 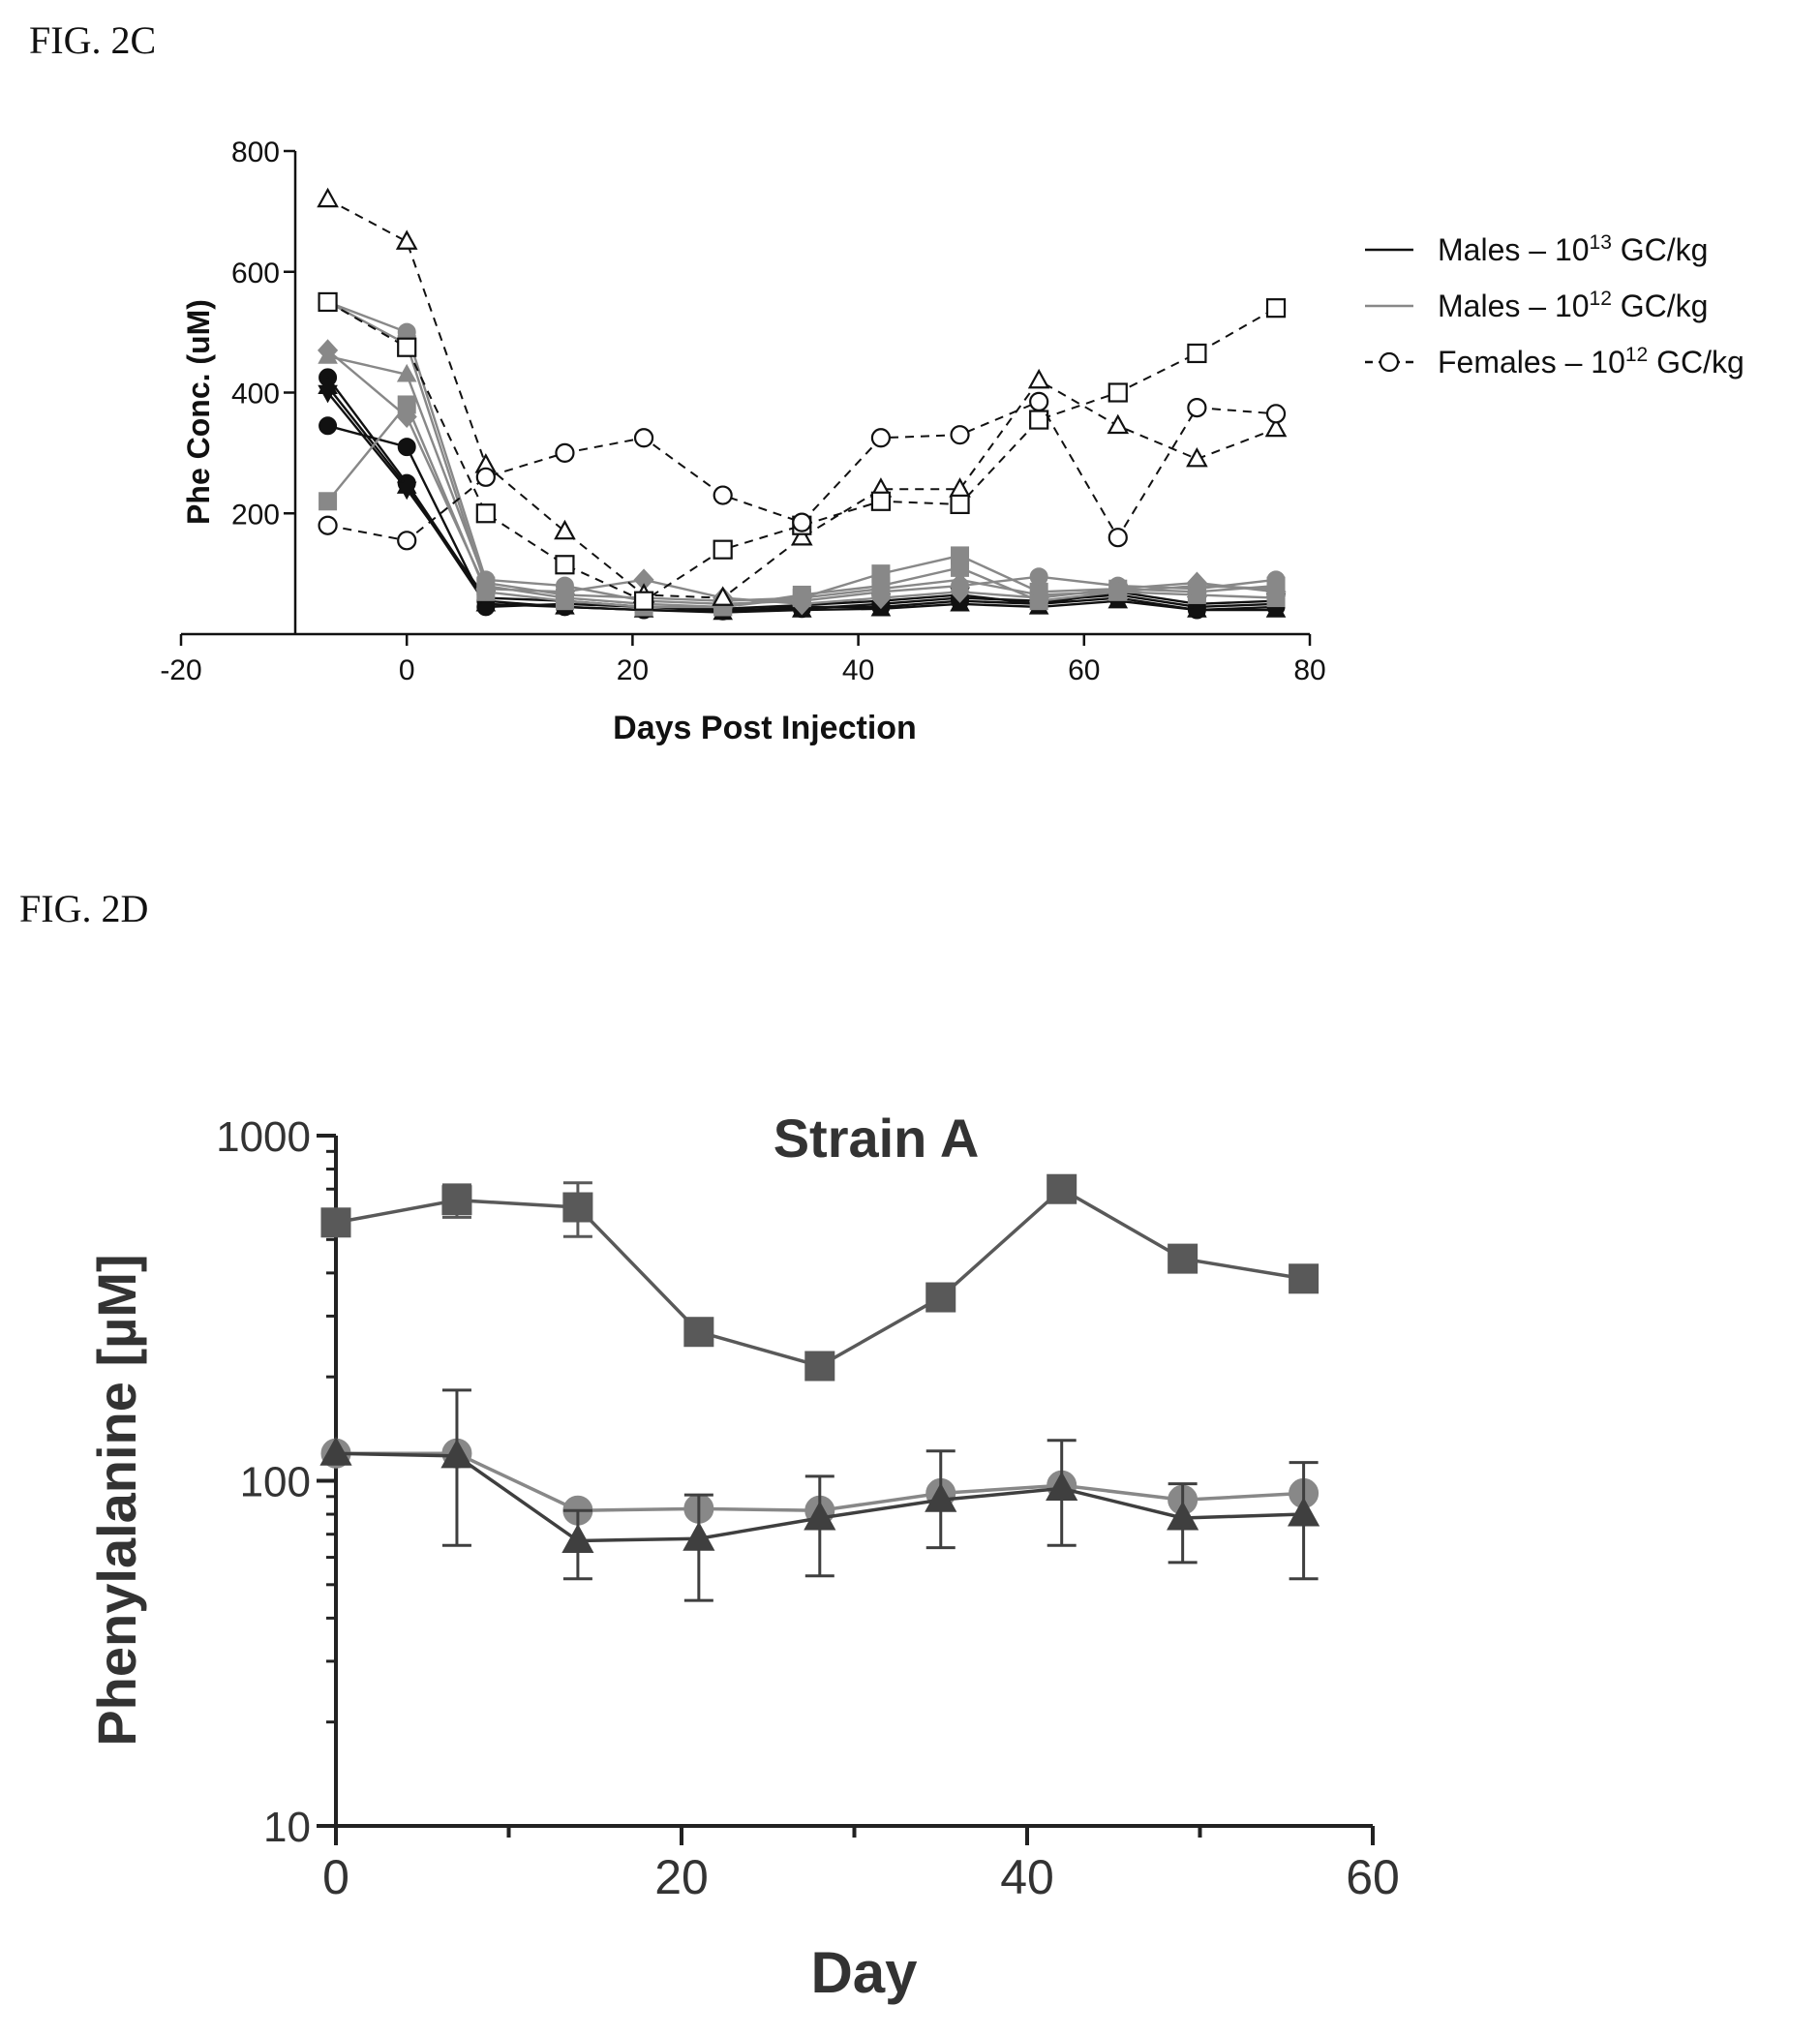 I want to click on legend-label: Males – 1013 GC/kg, so click(x=1573, y=249).